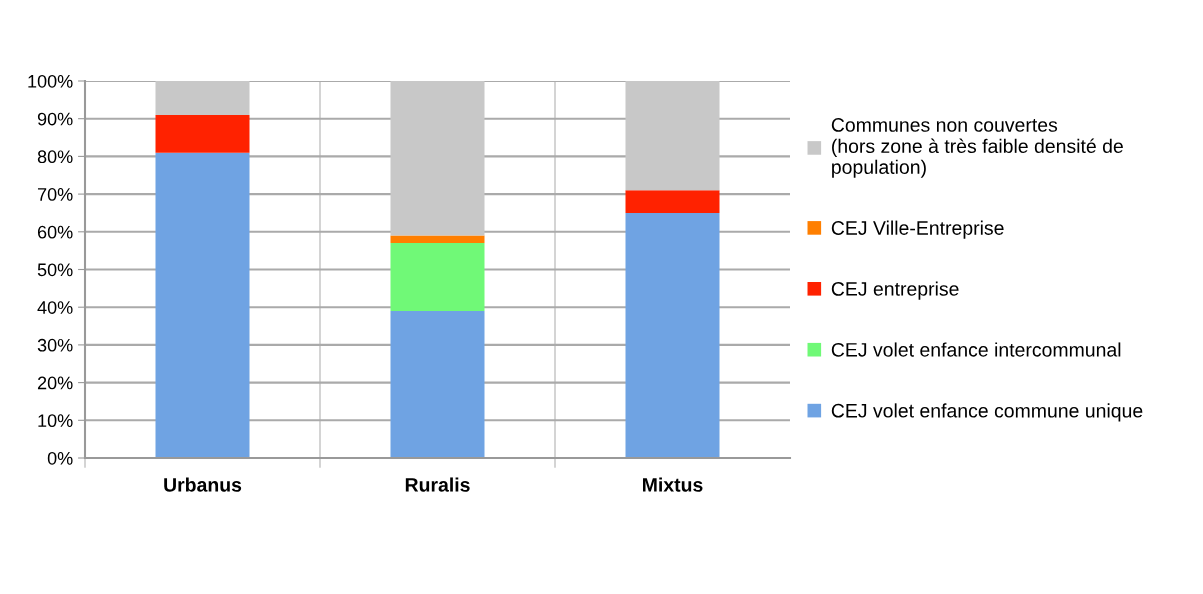 The height and width of the screenshot is (594, 1203). What do you see at coordinates (60, 458) in the screenshot?
I see `y-tick-label: 0%` at bounding box center [60, 458].